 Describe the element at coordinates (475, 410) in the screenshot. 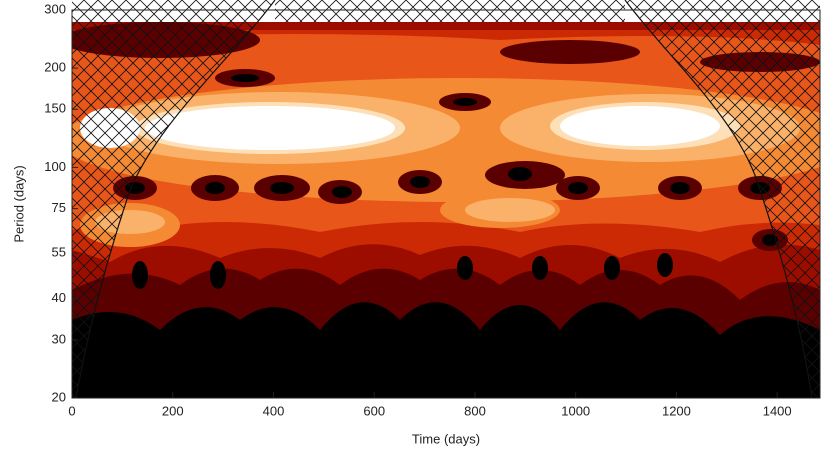

I see `x-tick-label: 800` at that location.